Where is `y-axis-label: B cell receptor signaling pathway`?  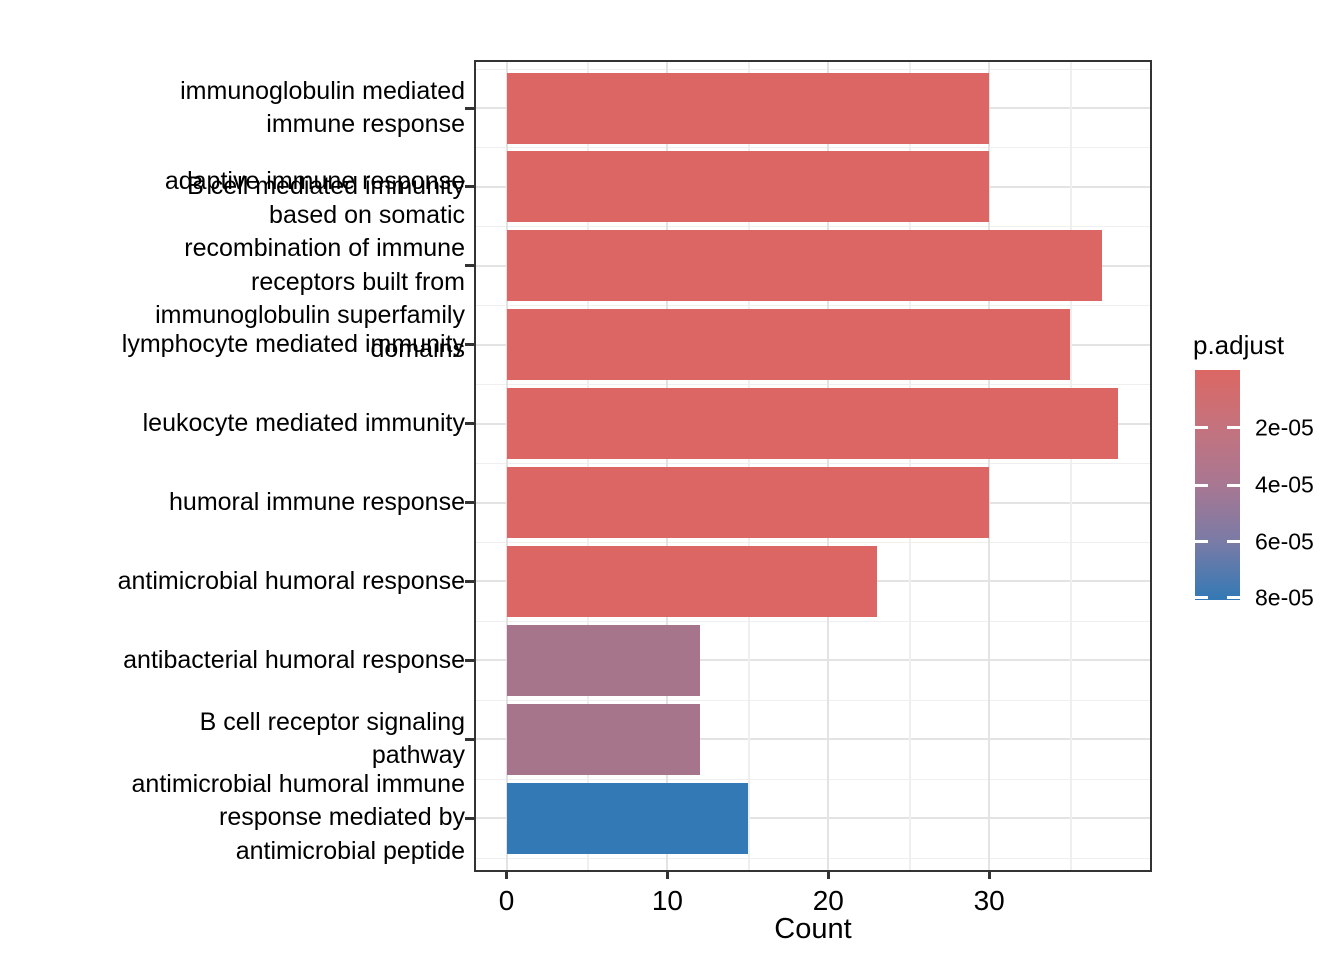
y-axis-label: B cell receptor signaling pathway is located at coordinates (332, 739).